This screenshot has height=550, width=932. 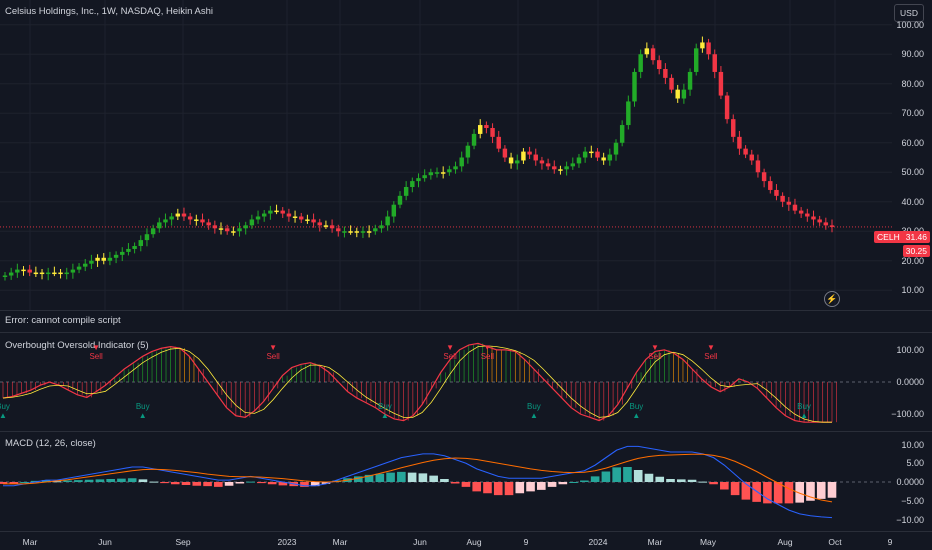 I want to click on time-axis-label: Sep, so click(x=183, y=542).